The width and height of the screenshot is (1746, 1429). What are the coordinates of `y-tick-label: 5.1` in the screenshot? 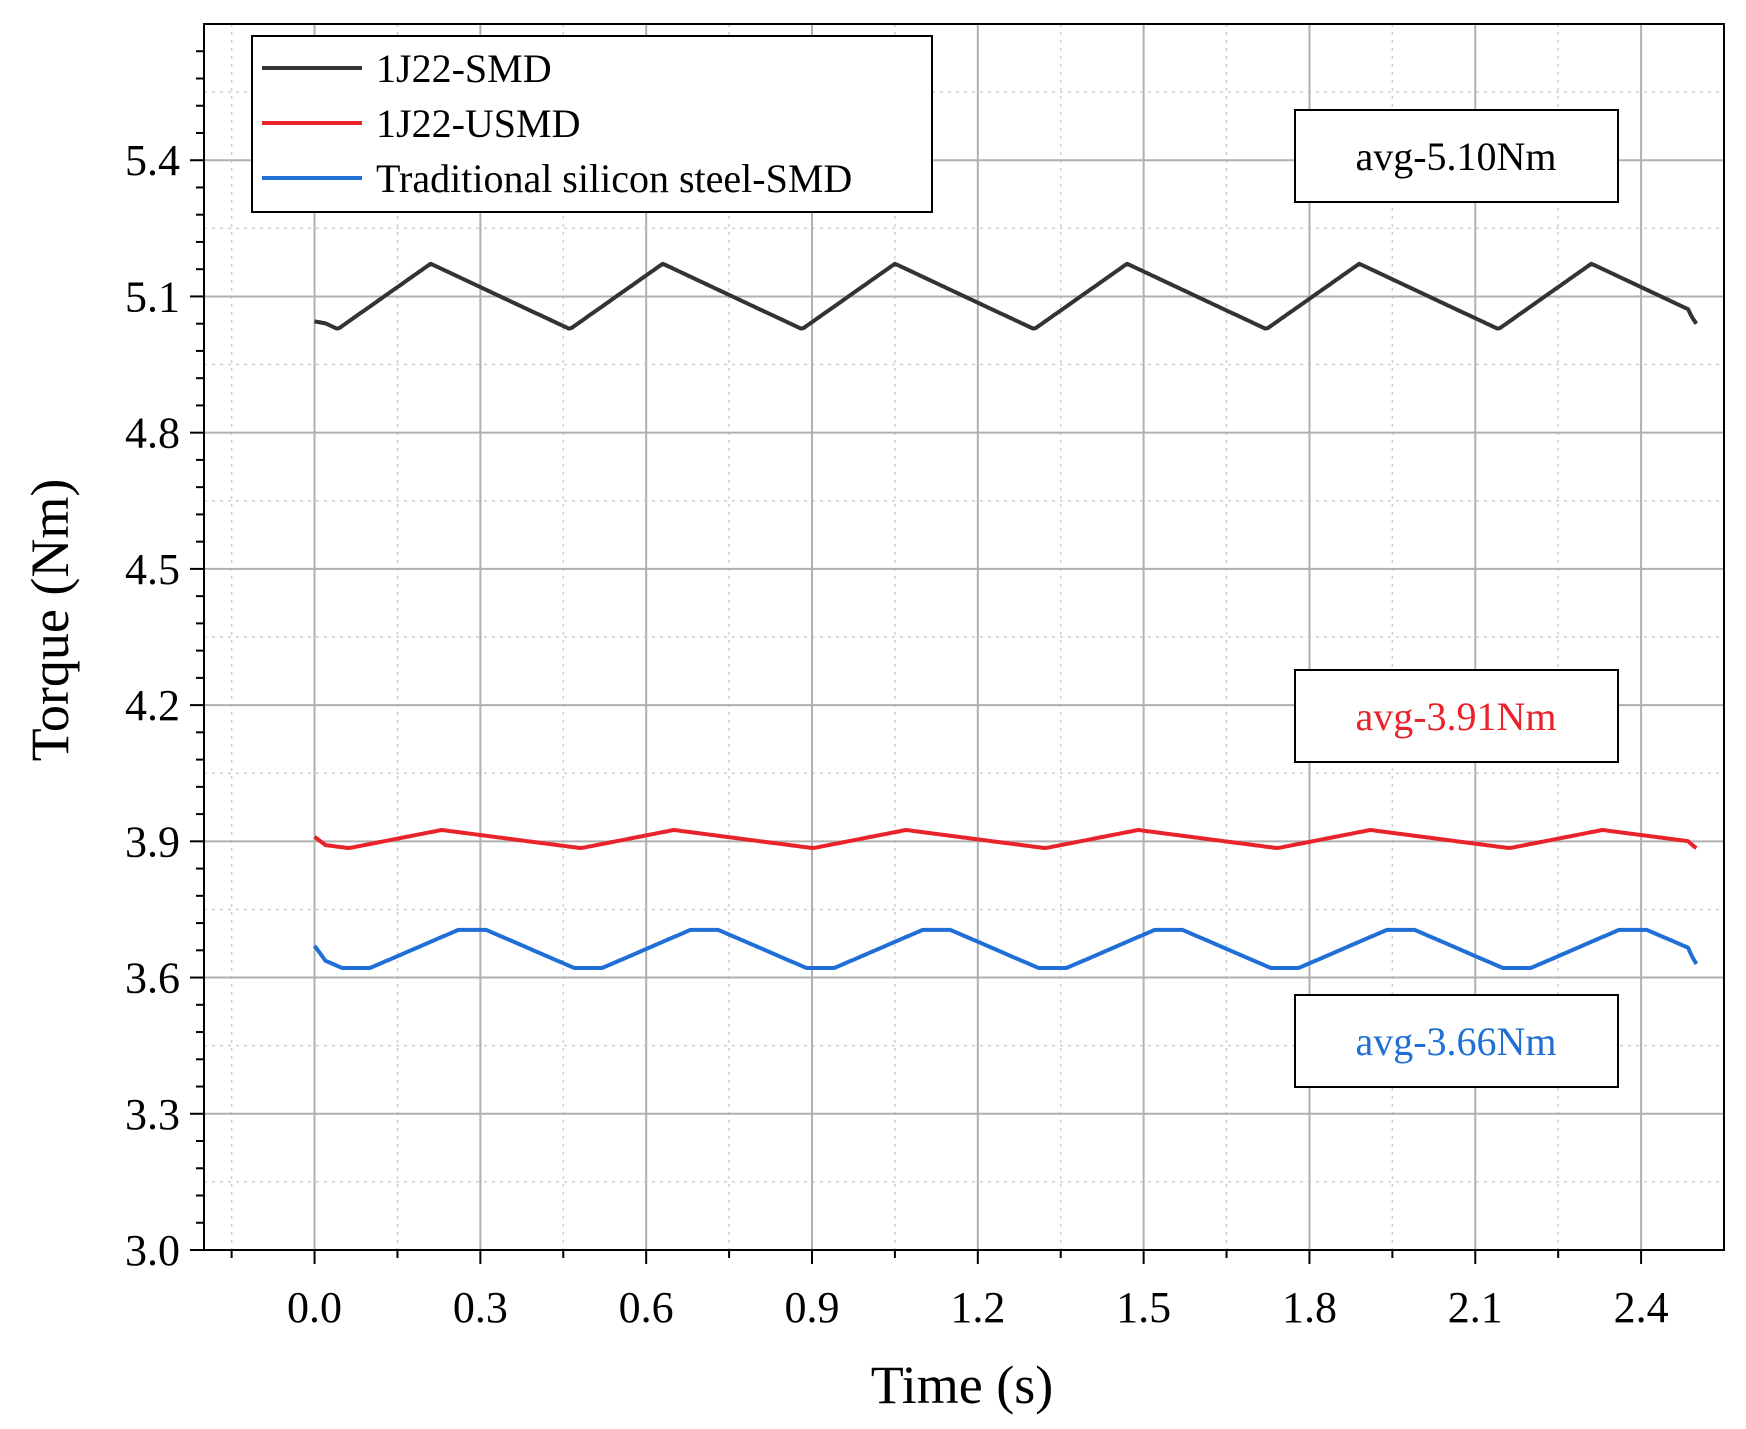 It's located at (152, 296).